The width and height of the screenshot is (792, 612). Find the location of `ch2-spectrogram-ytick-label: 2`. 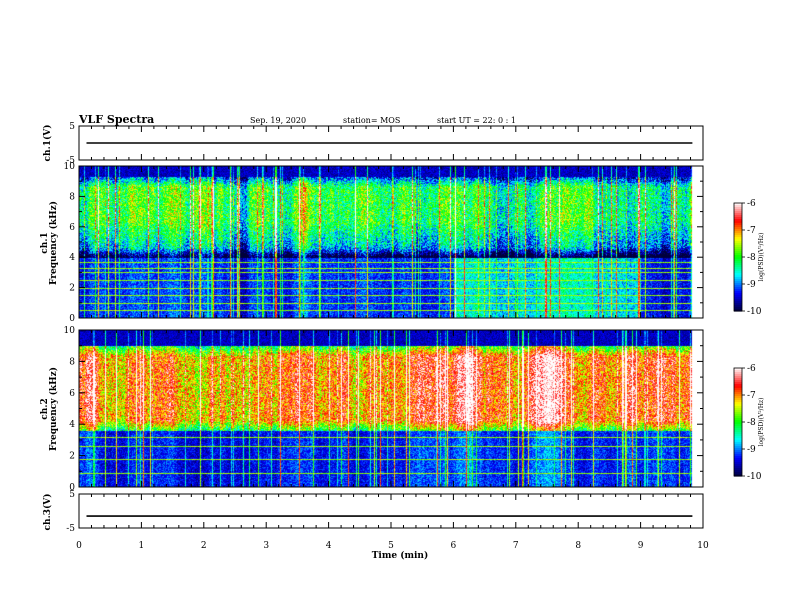

ch2-spectrogram-ytick-label: 2 is located at coordinates (72, 457).